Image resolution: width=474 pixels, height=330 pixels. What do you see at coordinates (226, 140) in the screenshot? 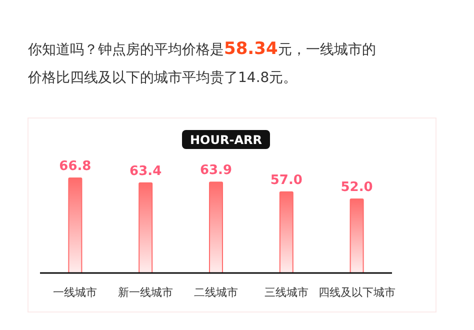
I see `chart-title: HOUR-ARR` at bounding box center [226, 140].